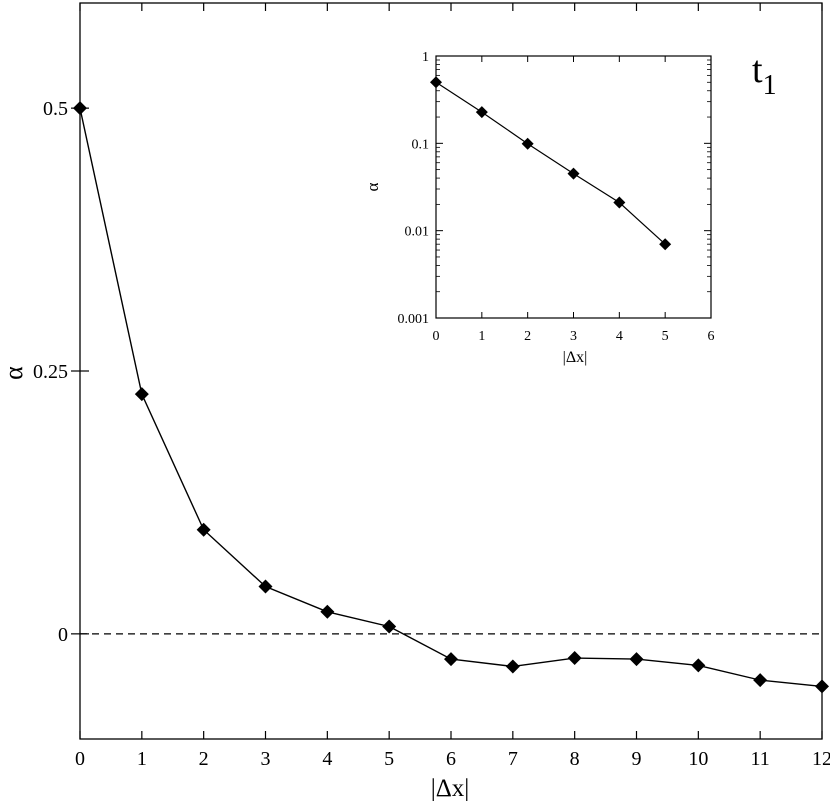 The image size is (830, 801). What do you see at coordinates (575, 357) in the screenshot?
I see `inset-x-axis-label: |Δx|` at bounding box center [575, 357].